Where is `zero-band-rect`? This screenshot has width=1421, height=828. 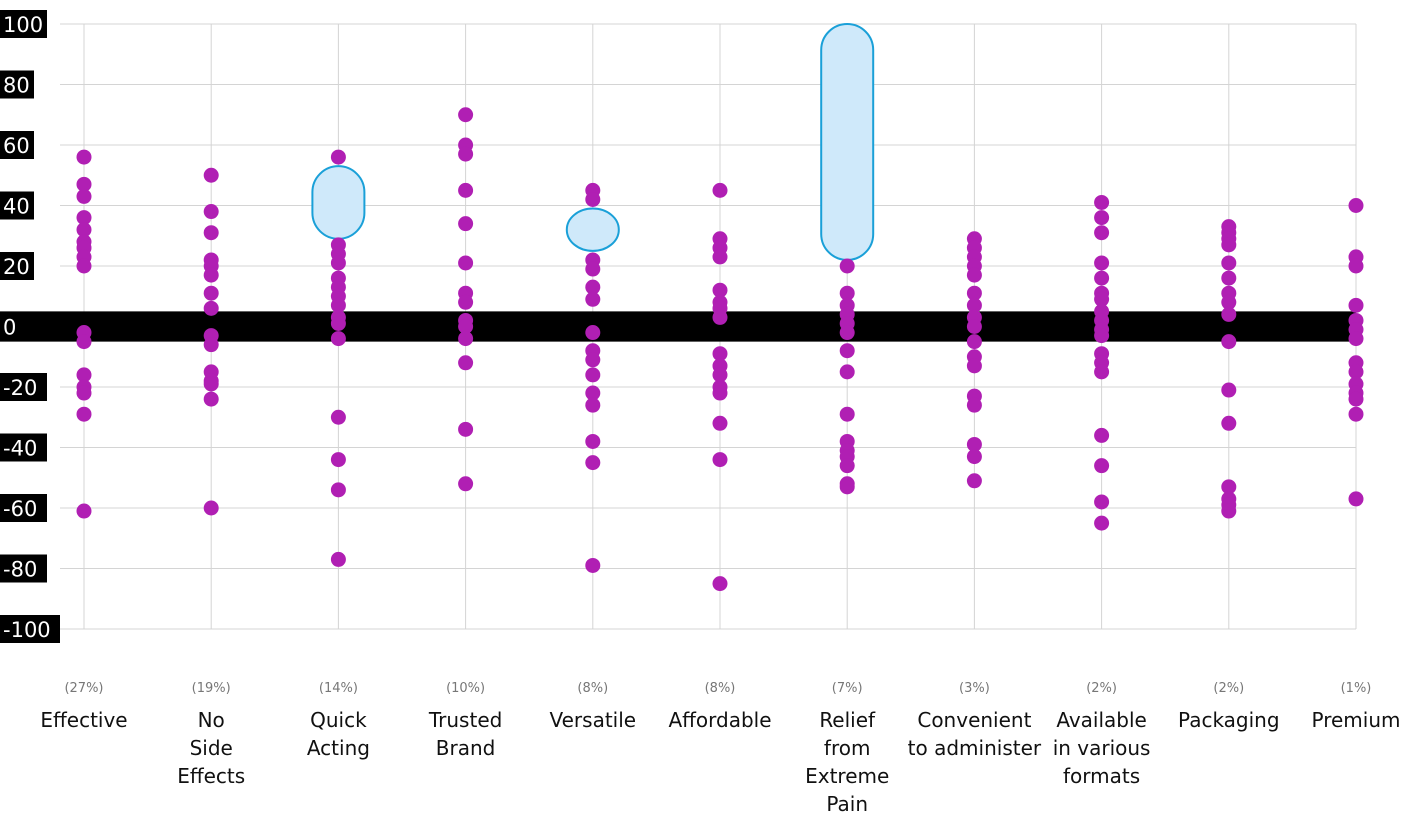 zero-band-rect is located at coordinates (678, 326).